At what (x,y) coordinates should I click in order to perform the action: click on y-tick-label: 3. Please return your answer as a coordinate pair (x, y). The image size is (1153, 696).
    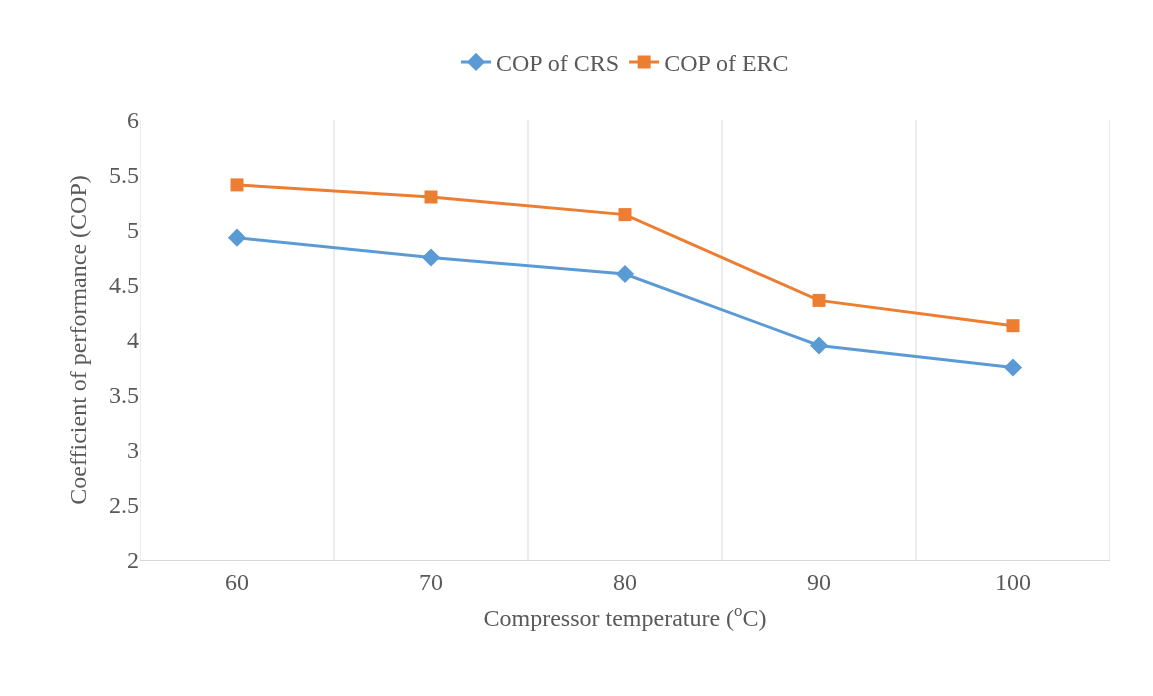
    Looking at the image, I should click on (133, 450).